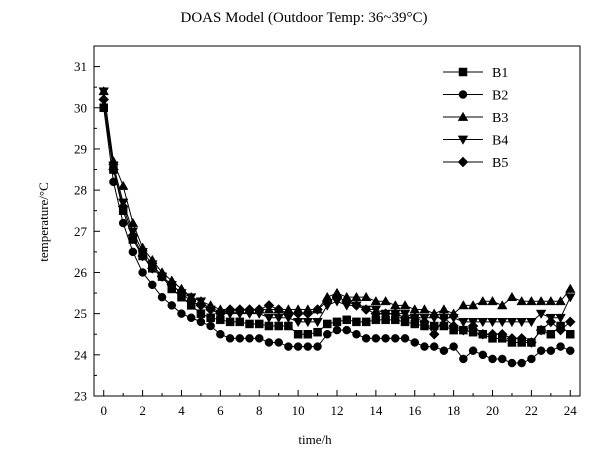 This screenshot has width=608, height=471. Describe the element at coordinates (181, 410) in the screenshot. I see `x-tick-label: 4` at that location.